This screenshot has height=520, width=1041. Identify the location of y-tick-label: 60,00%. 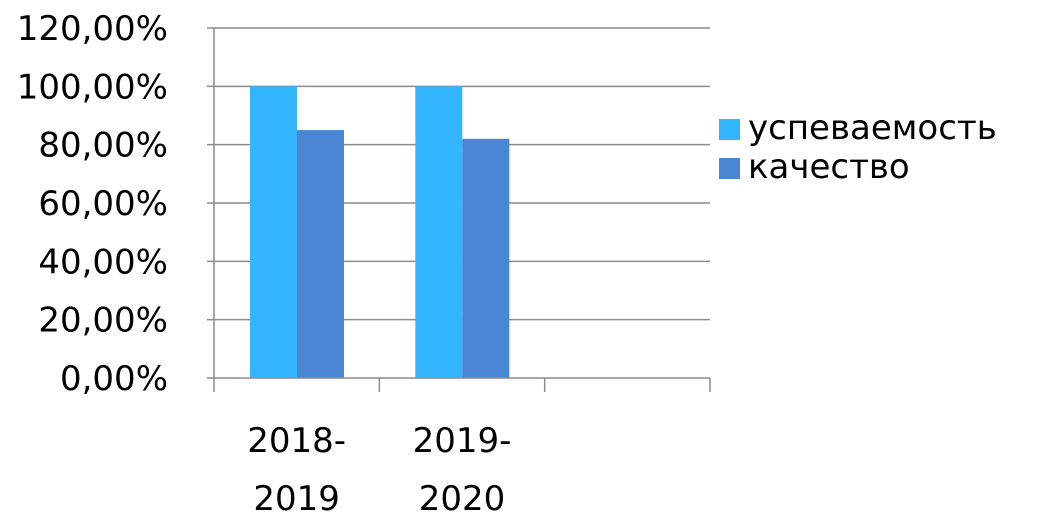
(103, 204).